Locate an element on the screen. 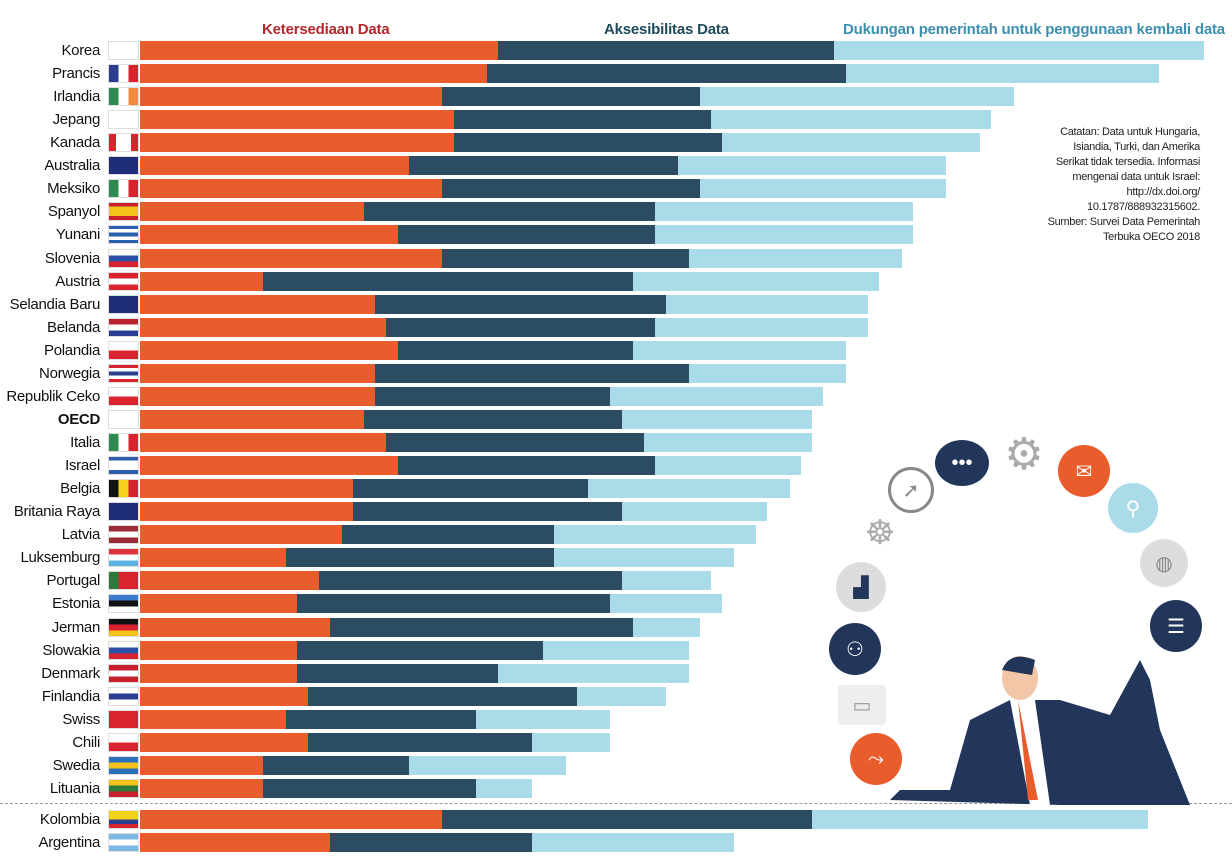 The width and height of the screenshot is (1232, 864). country-label: Irlandia is located at coordinates (76, 97).